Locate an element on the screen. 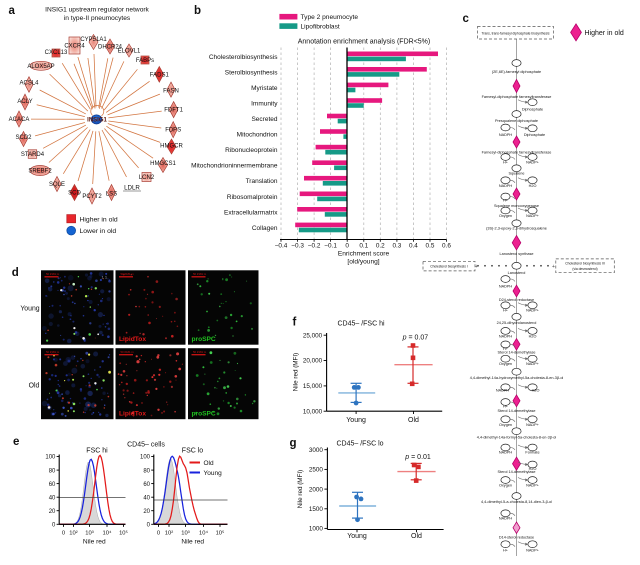  svg-text: 1000 is located at coordinates (316, 529).